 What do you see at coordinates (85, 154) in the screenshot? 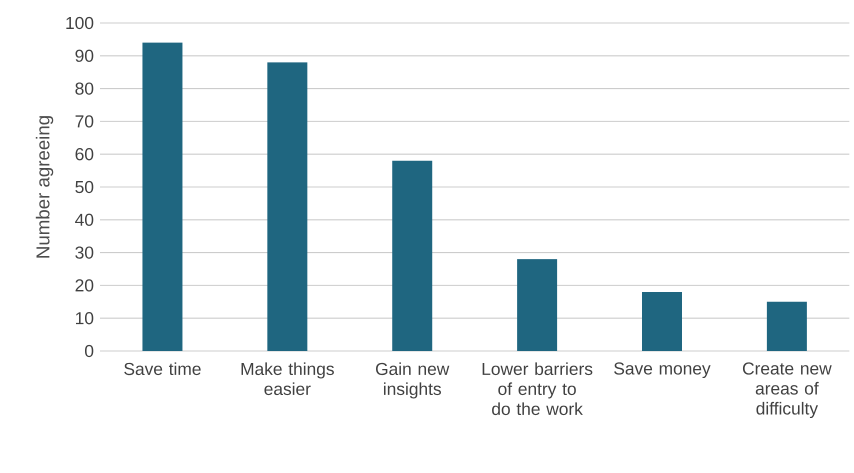
I see `y-tick-label: 60` at bounding box center [85, 154].